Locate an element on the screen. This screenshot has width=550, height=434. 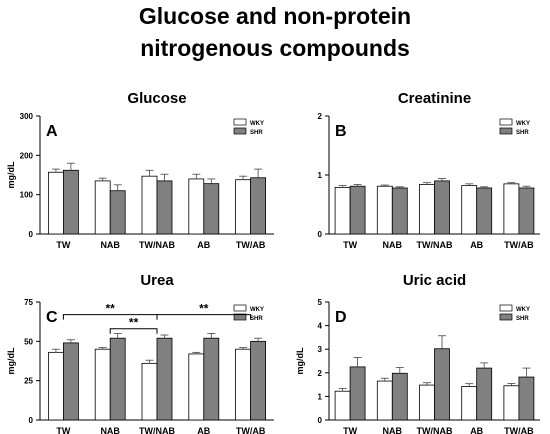
y-tick-label: 300 is located at coordinates (27, 116).